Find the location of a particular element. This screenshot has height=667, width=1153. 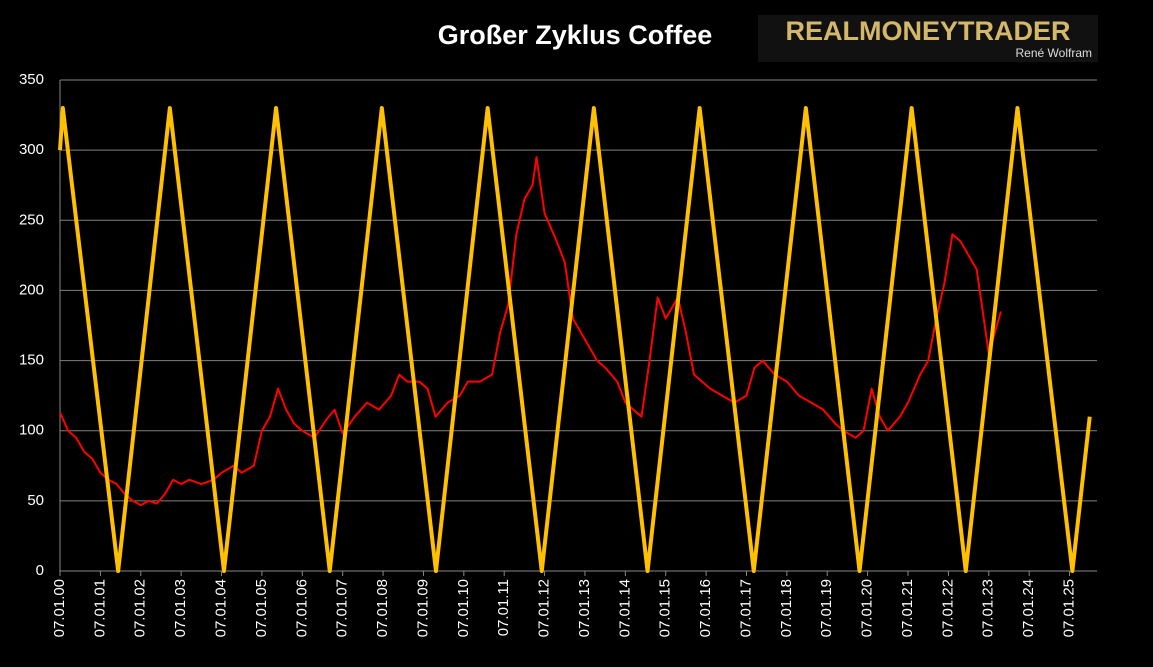

y-tick-label: 300 is located at coordinates (31, 149).